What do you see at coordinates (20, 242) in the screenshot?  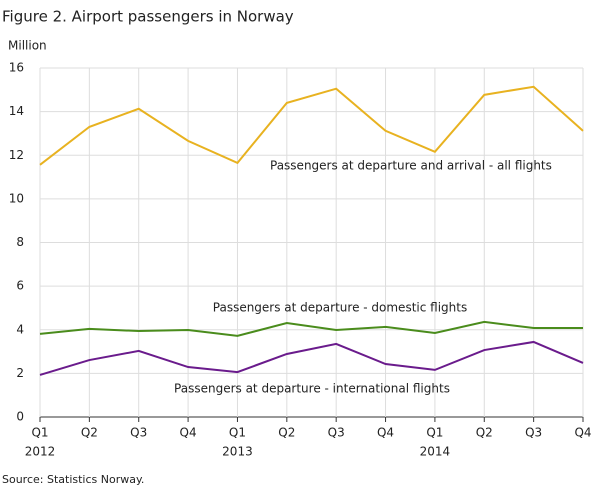 I see `y-tick-label: 8` at bounding box center [20, 242].